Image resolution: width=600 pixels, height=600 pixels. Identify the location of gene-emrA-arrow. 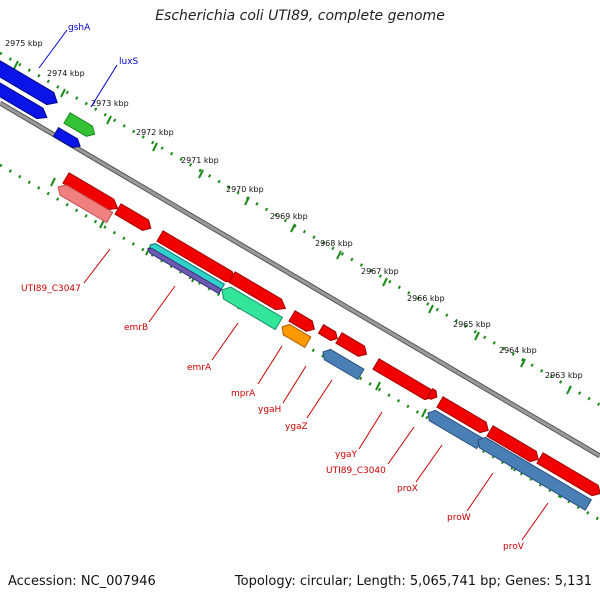
(252, 308).